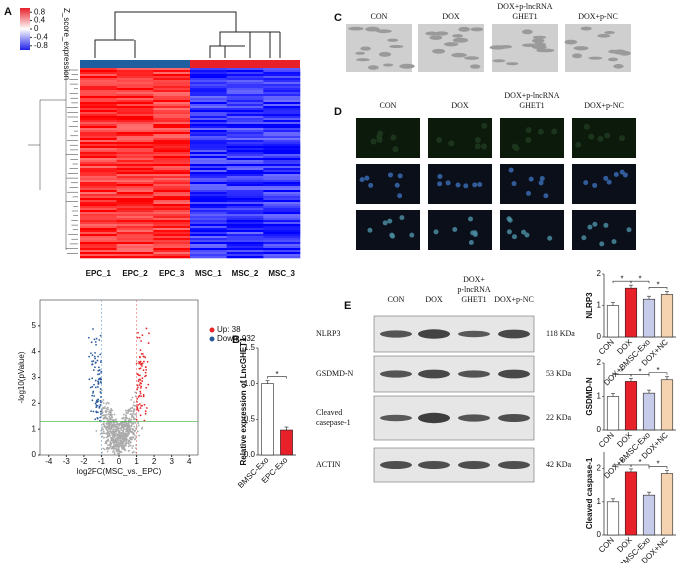  What do you see at coordinates (559, 373) in the screenshot?
I see `band-size: 53 KDa` at bounding box center [559, 373].